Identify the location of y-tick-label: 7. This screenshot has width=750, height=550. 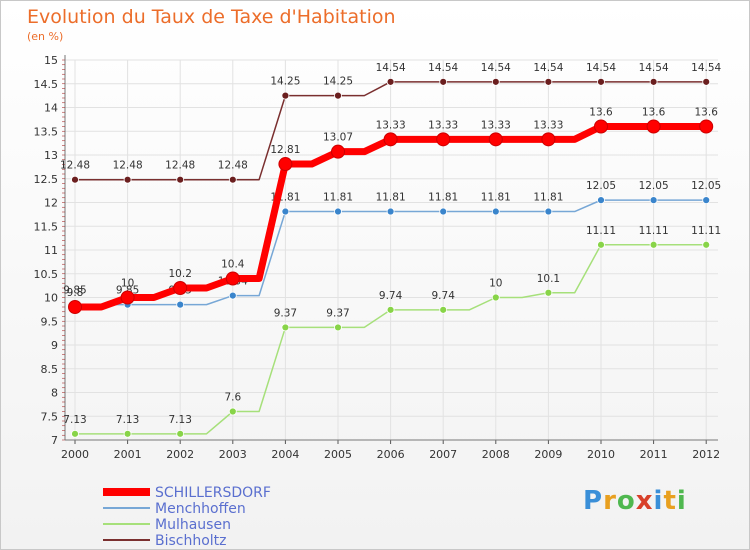
(54, 440).